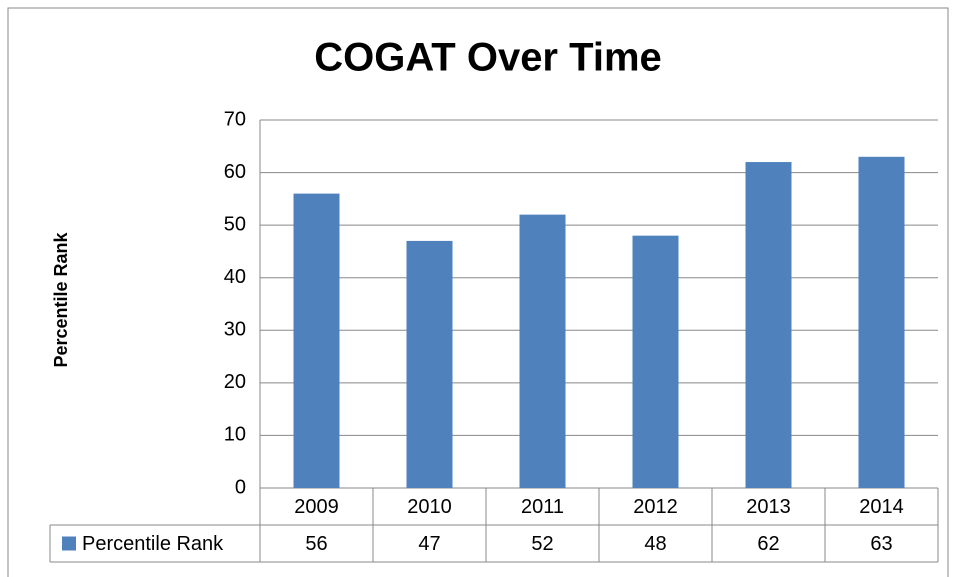 This screenshot has height=577, width=956. Describe the element at coordinates (61, 299) in the screenshot. I see `y-axis-title: Percentile Rank` at that location.